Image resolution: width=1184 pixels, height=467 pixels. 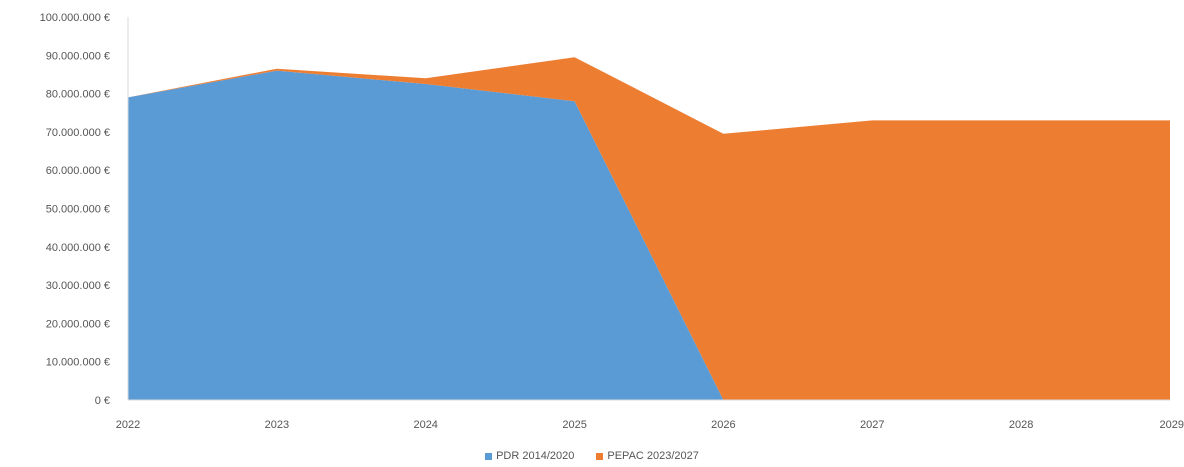 What do you see at coordinates (872, 425) in the screenshot?
I see `x-tick-label: 2027` at bounding box center [872, 425].